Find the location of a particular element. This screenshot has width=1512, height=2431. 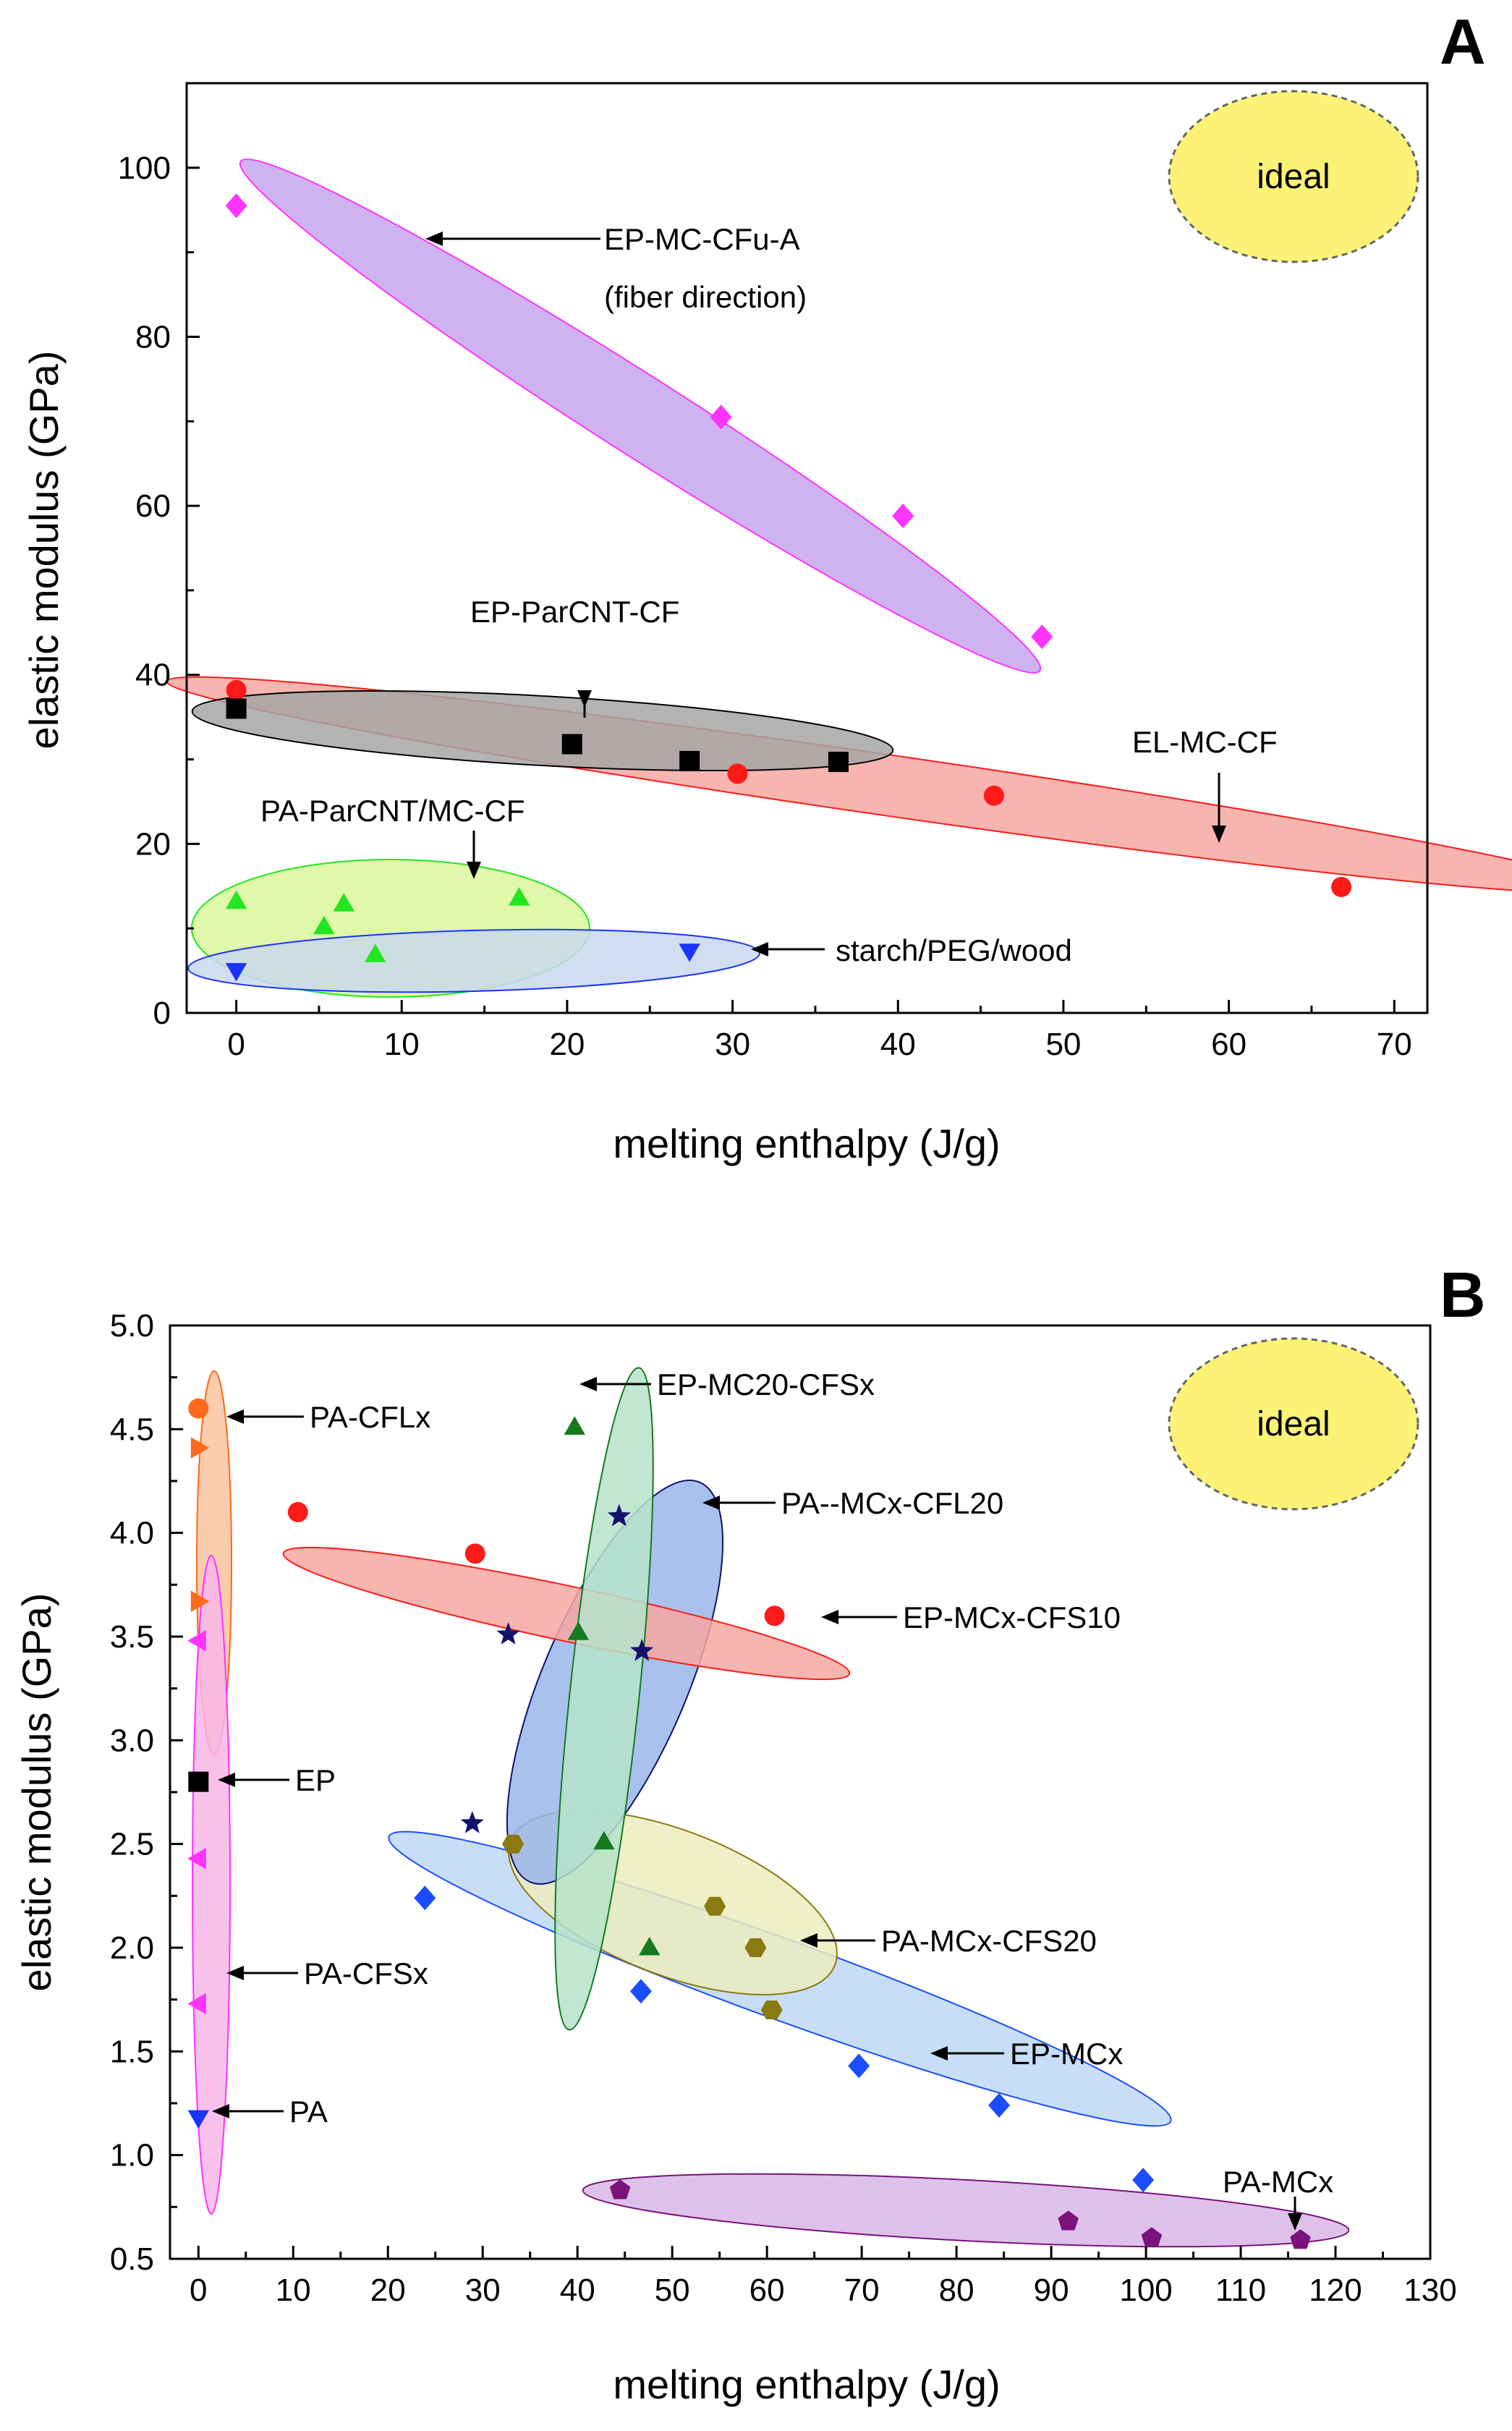

point-pa is located at coordinates (198, 2119).